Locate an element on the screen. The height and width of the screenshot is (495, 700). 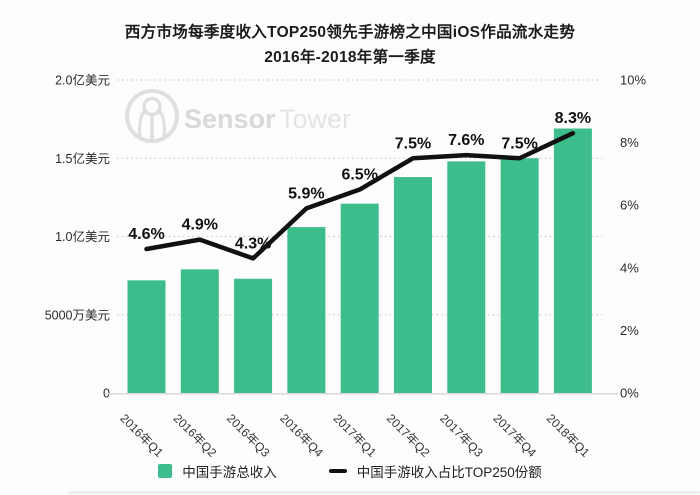
bar-2016年Q1 is located at coordinates (146, 336).